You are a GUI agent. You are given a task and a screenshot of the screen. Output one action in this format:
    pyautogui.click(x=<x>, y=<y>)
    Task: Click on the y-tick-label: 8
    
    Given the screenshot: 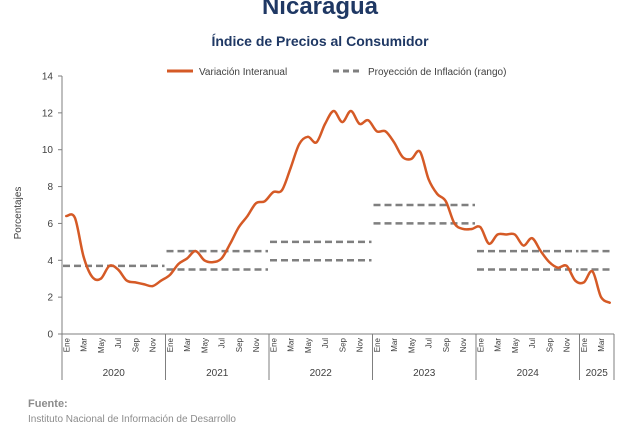 What is the action you would take?
    pyautogui.click(x=50, y=187)
    